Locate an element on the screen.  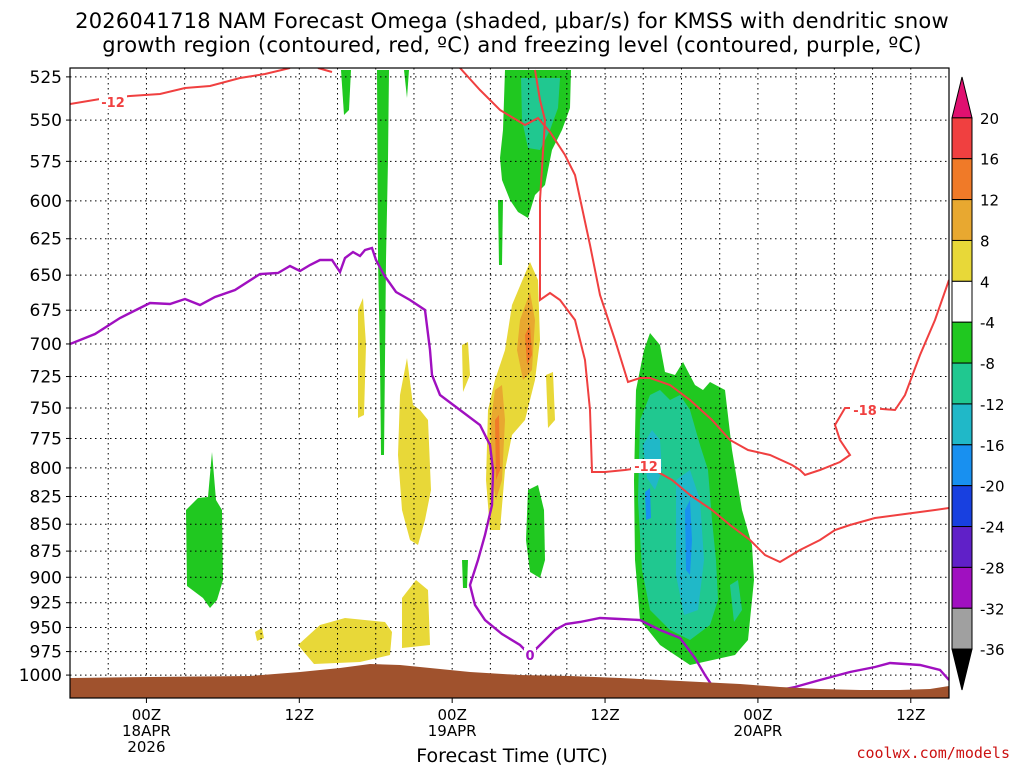
colorbar-label: -8 is located at coordinates (987, 364).